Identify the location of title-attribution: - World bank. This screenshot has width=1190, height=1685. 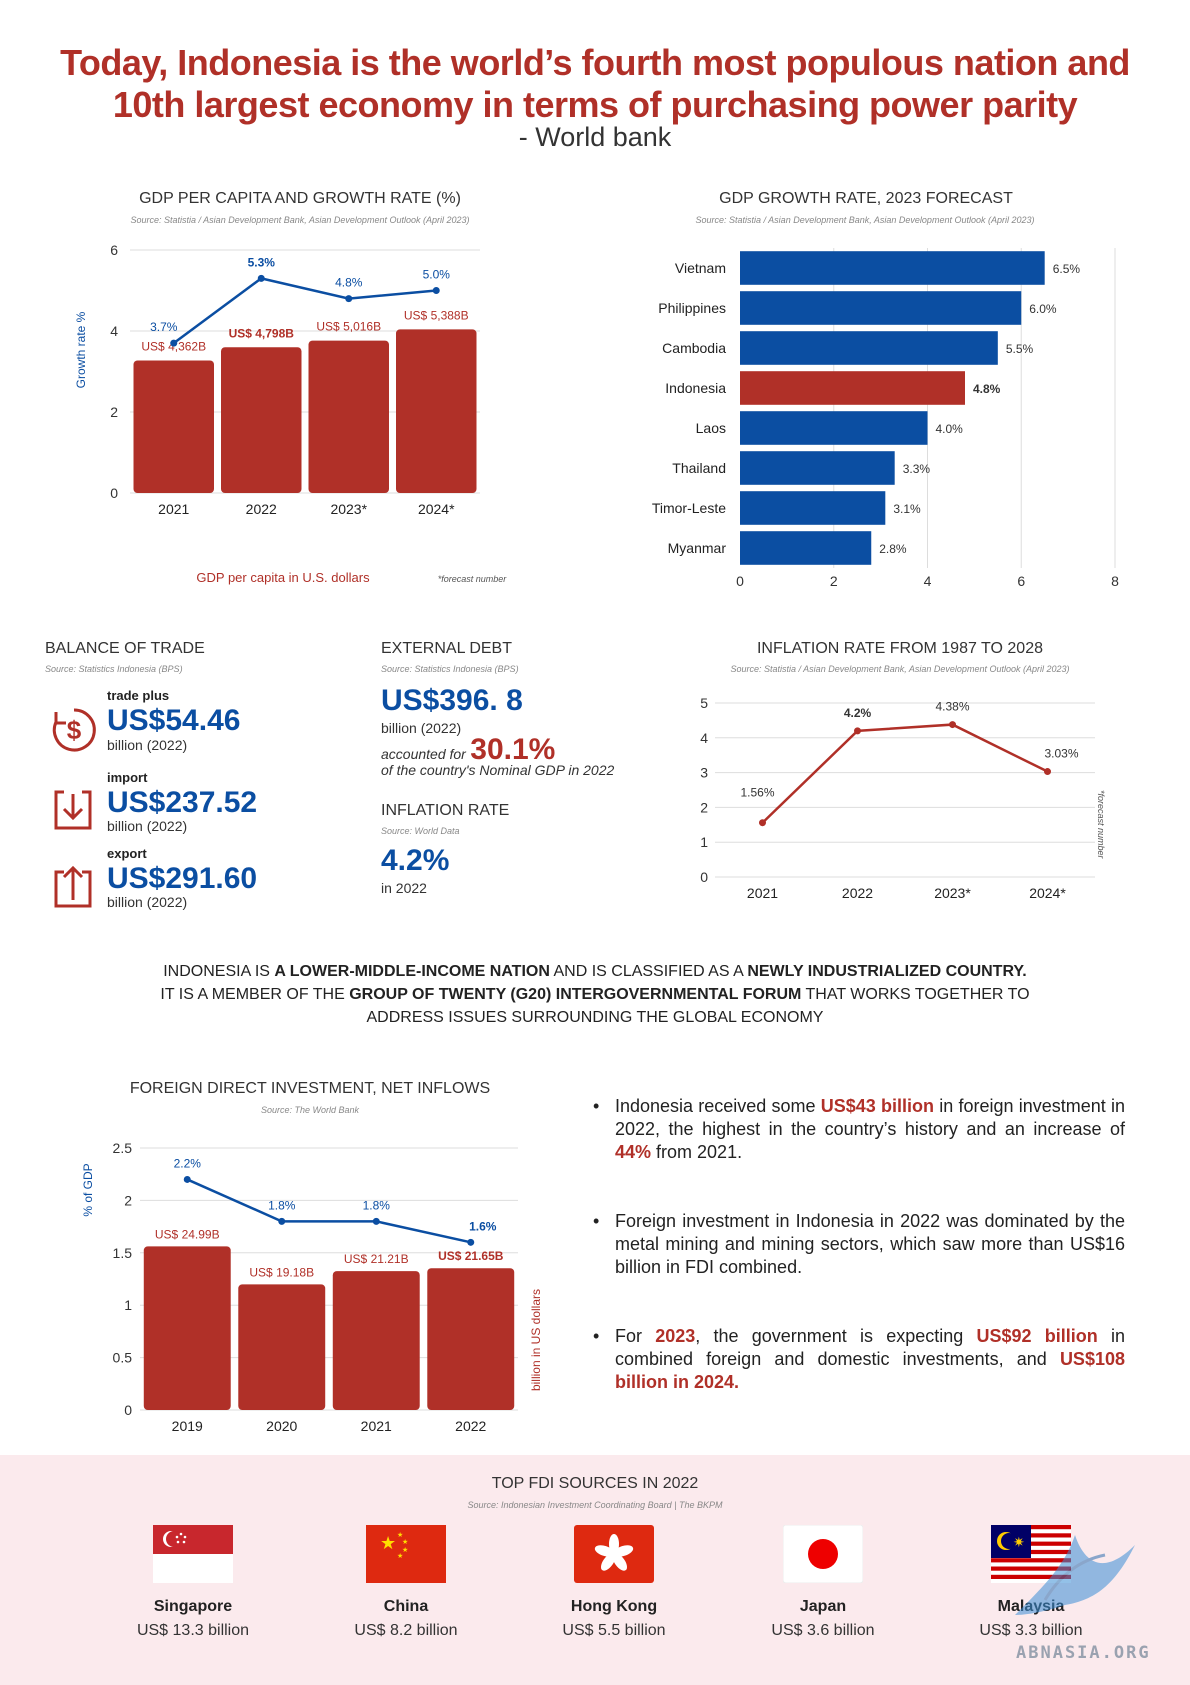
(595, 137).